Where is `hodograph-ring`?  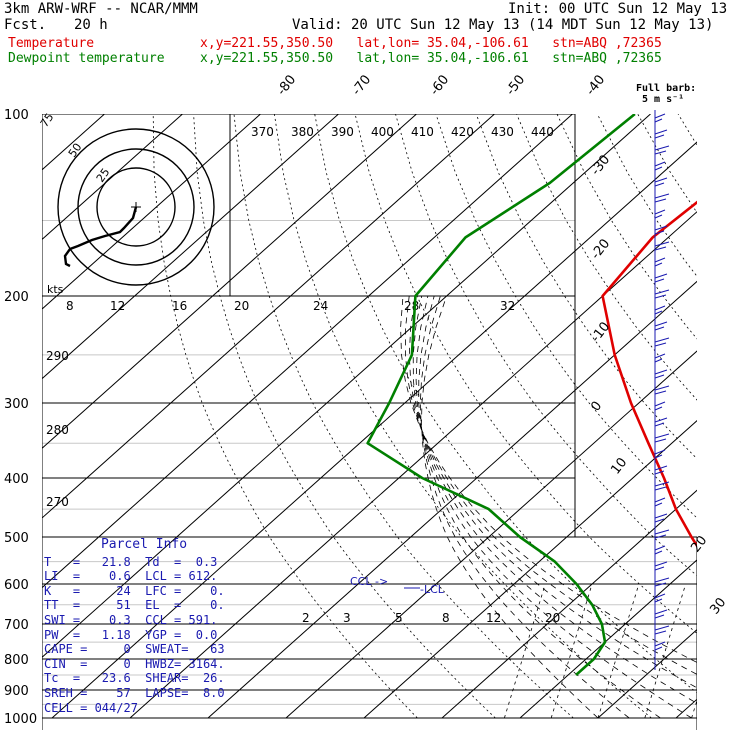 hodograph-ring is located at coordinates (136, 207).